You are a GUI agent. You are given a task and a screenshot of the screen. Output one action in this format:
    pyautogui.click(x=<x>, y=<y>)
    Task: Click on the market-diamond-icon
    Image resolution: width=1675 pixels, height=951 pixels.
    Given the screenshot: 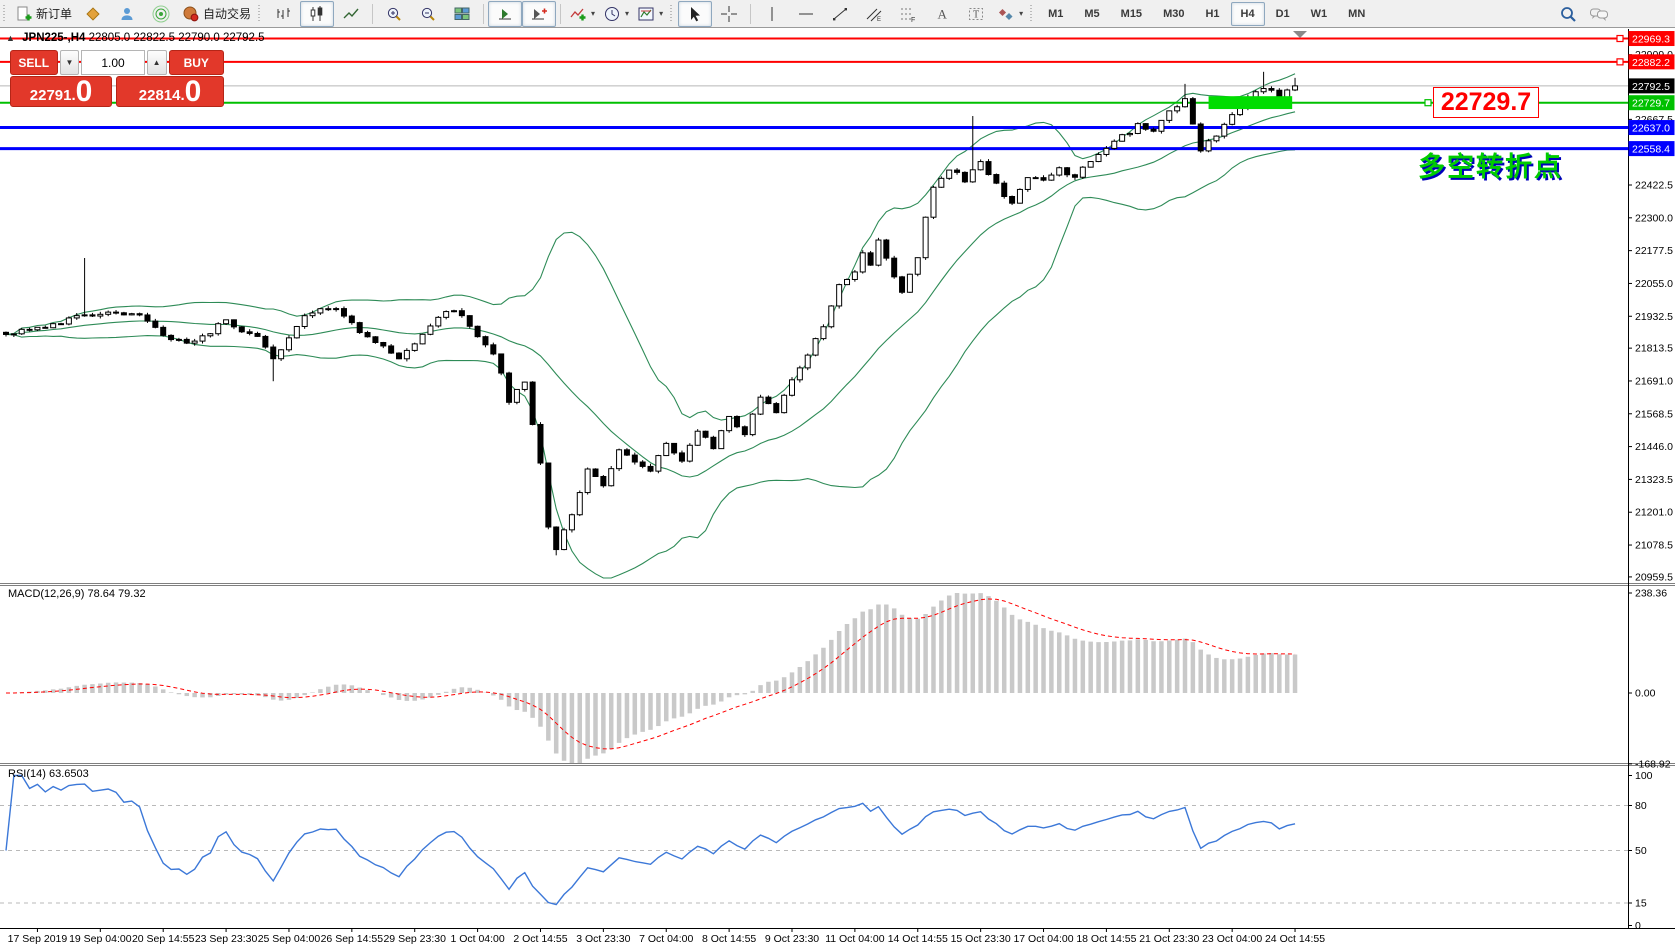 What is the action you would take?
    pyautogui.click(x=93, y=13)
    